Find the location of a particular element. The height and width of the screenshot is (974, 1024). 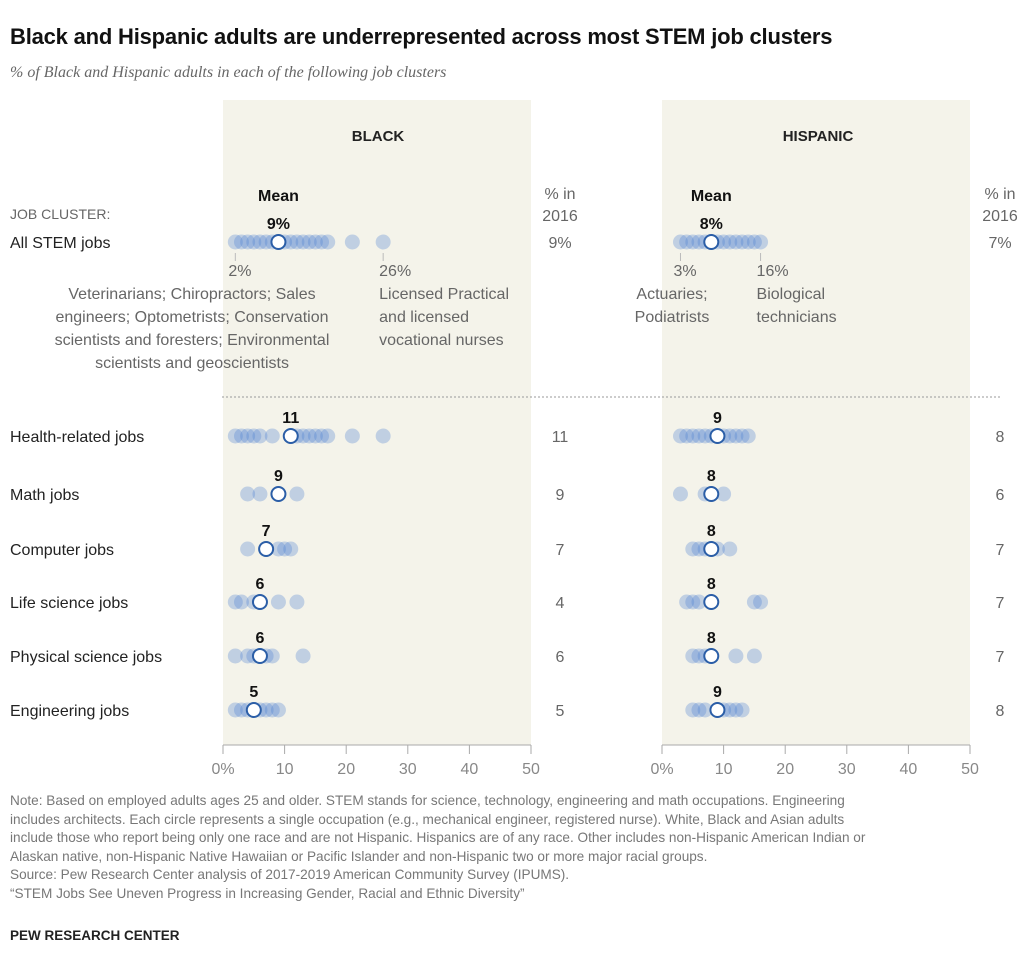

row-label: All STEM jobs is located at coordinates (60, 243).